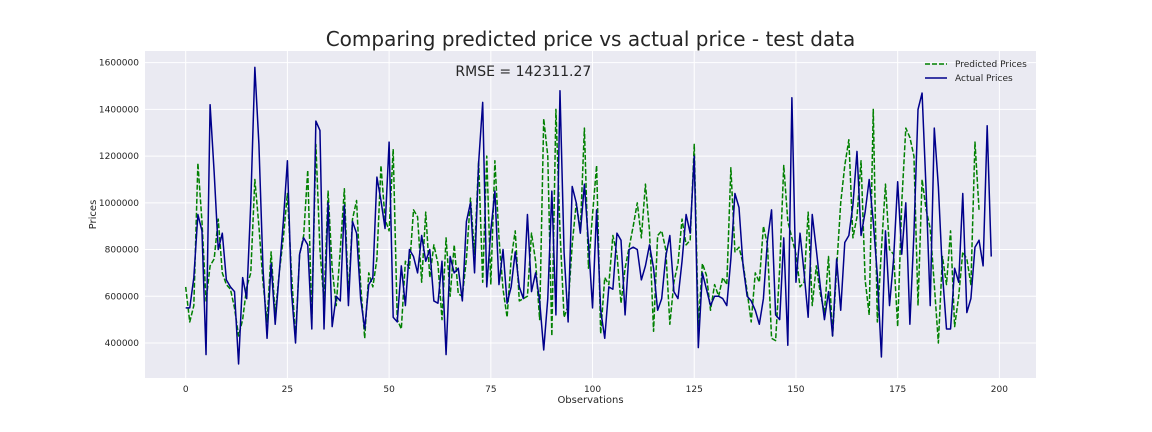 The image size is (1152, 432). I want to click on legend-label: Actual Prices, so click(984, 79).